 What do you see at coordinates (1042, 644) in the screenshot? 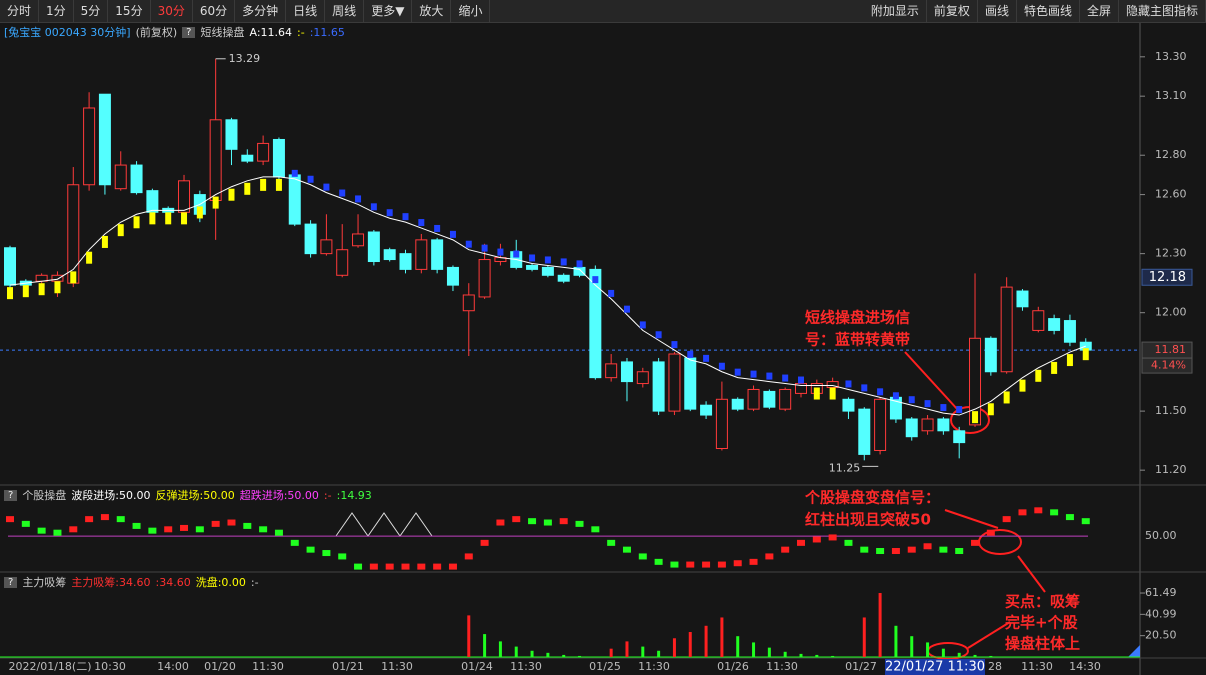
I see `annotation: 操盘柱体上` at bounding box center [1042, 644].